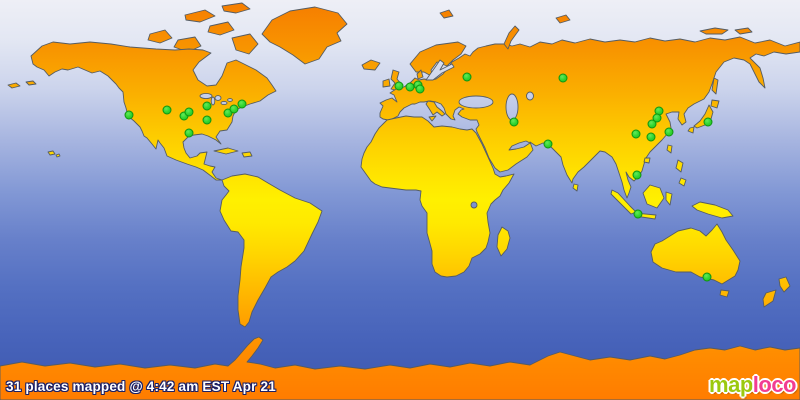 This screenshot has height=400, width=800. What do you see at coordinates (682, 182) in the screenshot?
I see `mindanao` at bounding box center [682, 182].